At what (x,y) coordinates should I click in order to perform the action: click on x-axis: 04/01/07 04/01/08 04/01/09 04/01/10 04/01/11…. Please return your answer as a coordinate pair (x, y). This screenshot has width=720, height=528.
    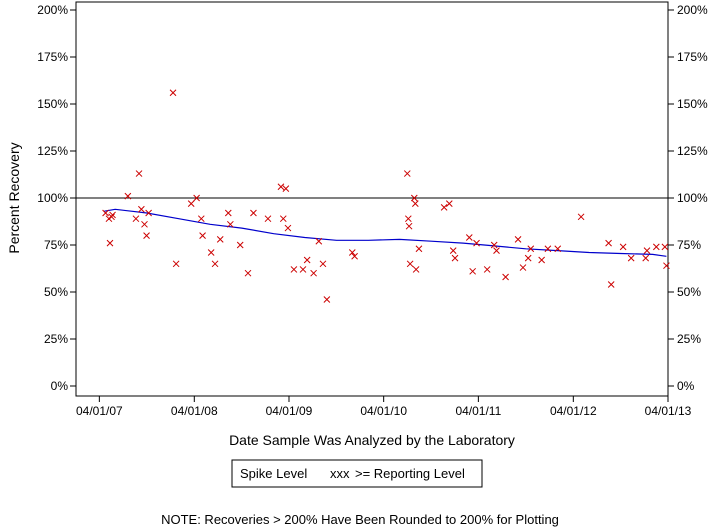
    Looking at the image, I should click on (384, 407).